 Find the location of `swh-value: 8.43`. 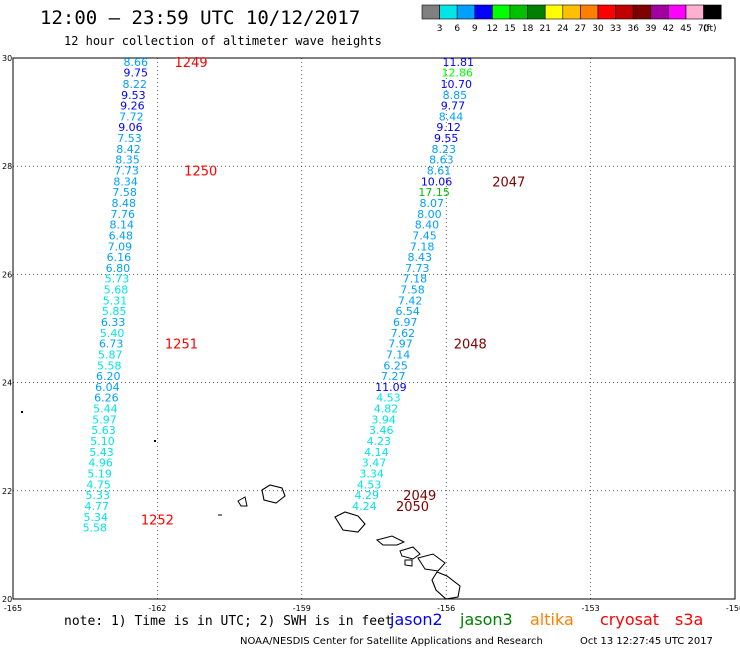

swh-value: 8.43 is located at coordinates (419, 257).